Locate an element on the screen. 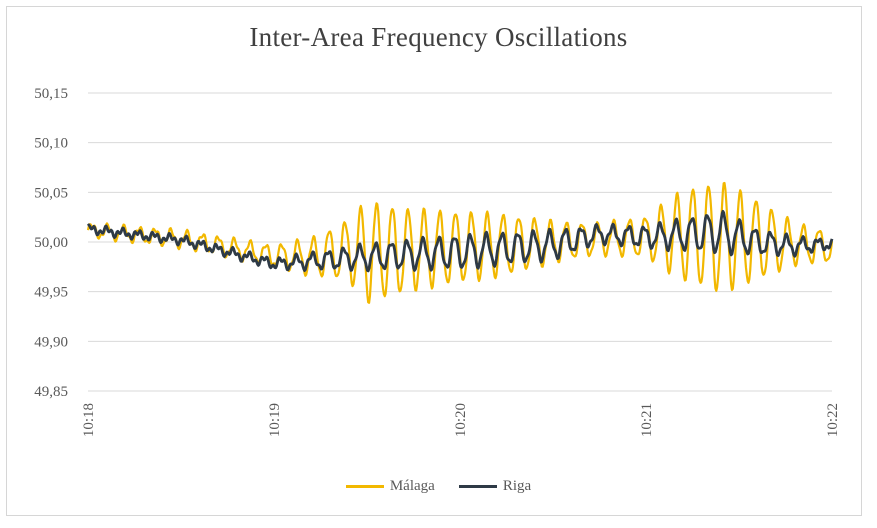  y-tick-label: 50,00 is located at coordinates (51, 243).